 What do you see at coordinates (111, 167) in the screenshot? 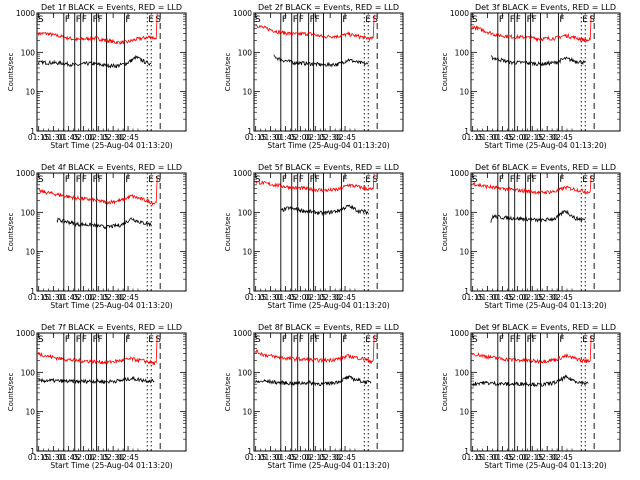
I see `panel-title: Det 4f BLACK = Events, RED = LLD` at bounding box center [111, 167].